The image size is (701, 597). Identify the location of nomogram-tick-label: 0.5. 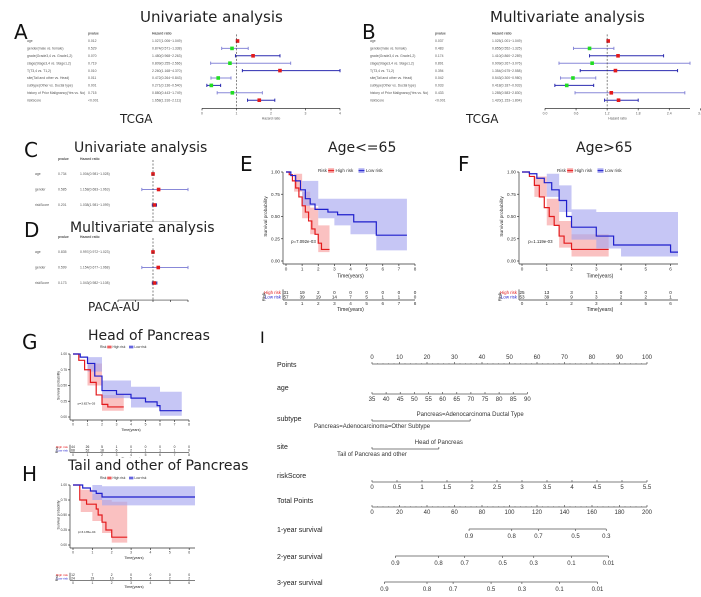
(491, 590).